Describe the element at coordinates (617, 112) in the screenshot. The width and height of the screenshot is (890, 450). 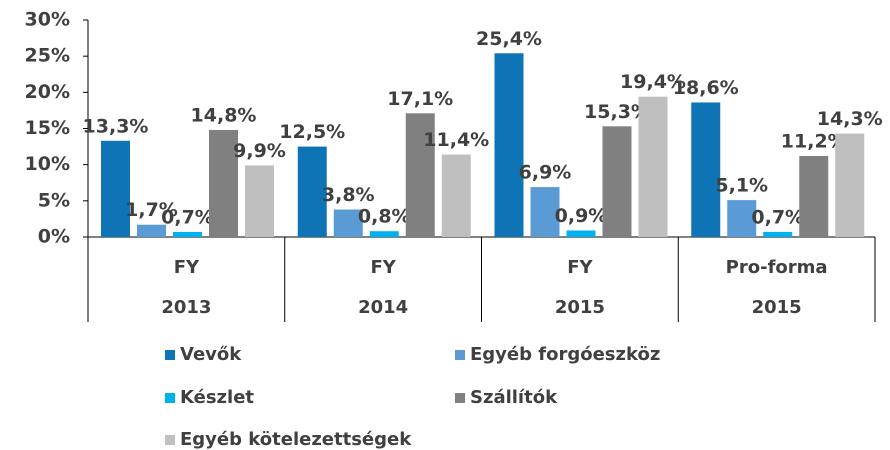
I see `value-label: 15,3%` at that location.